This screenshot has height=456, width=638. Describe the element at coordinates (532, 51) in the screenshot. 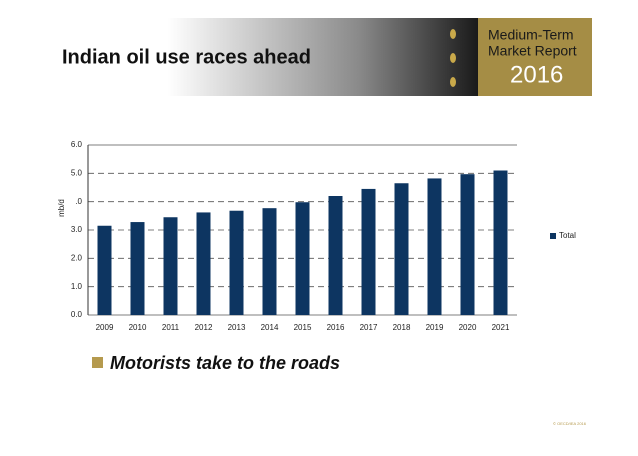

I see `logo-text: Market Report` at that location.